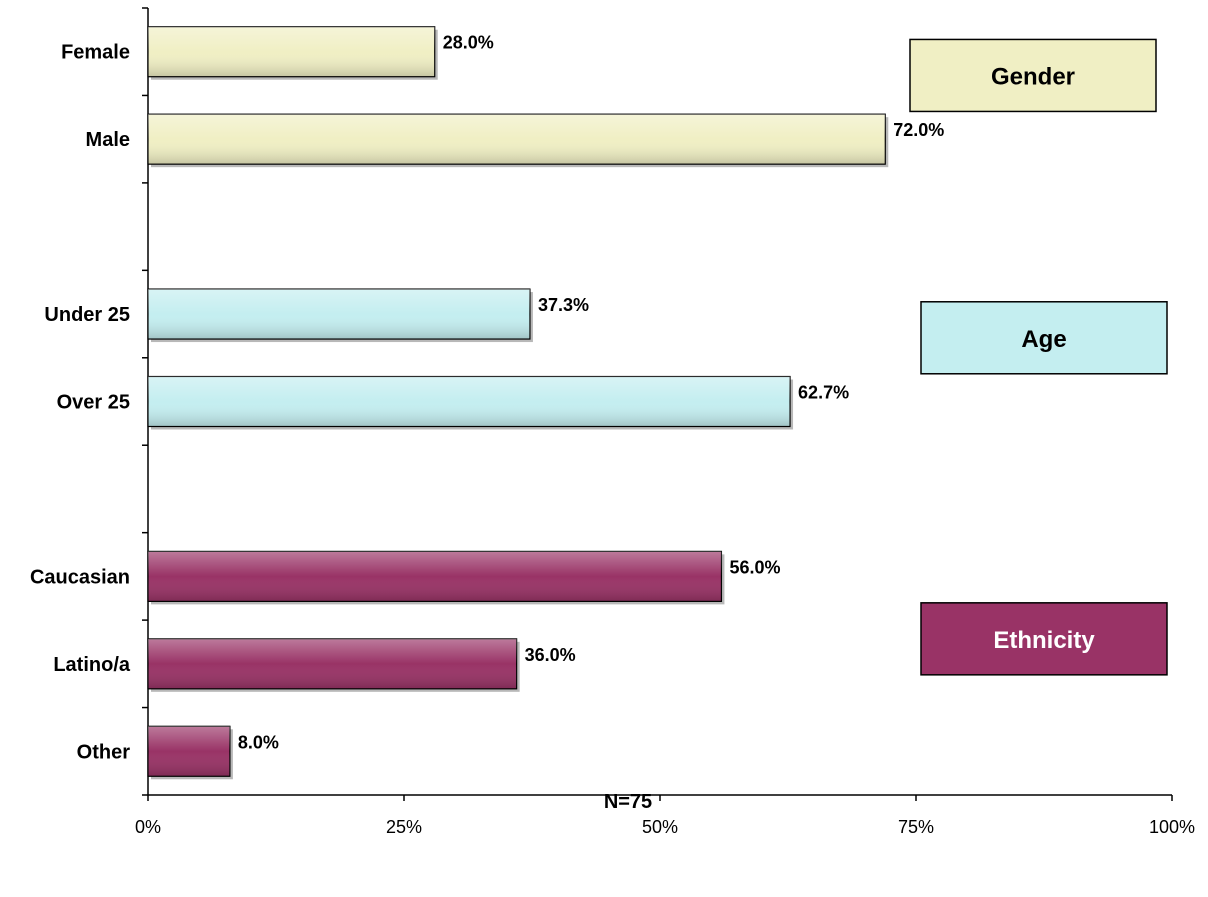 The width and height of the screenshot is (1208, 897). I want to click on category-label-over-25: Over 25, so click(93, 403).